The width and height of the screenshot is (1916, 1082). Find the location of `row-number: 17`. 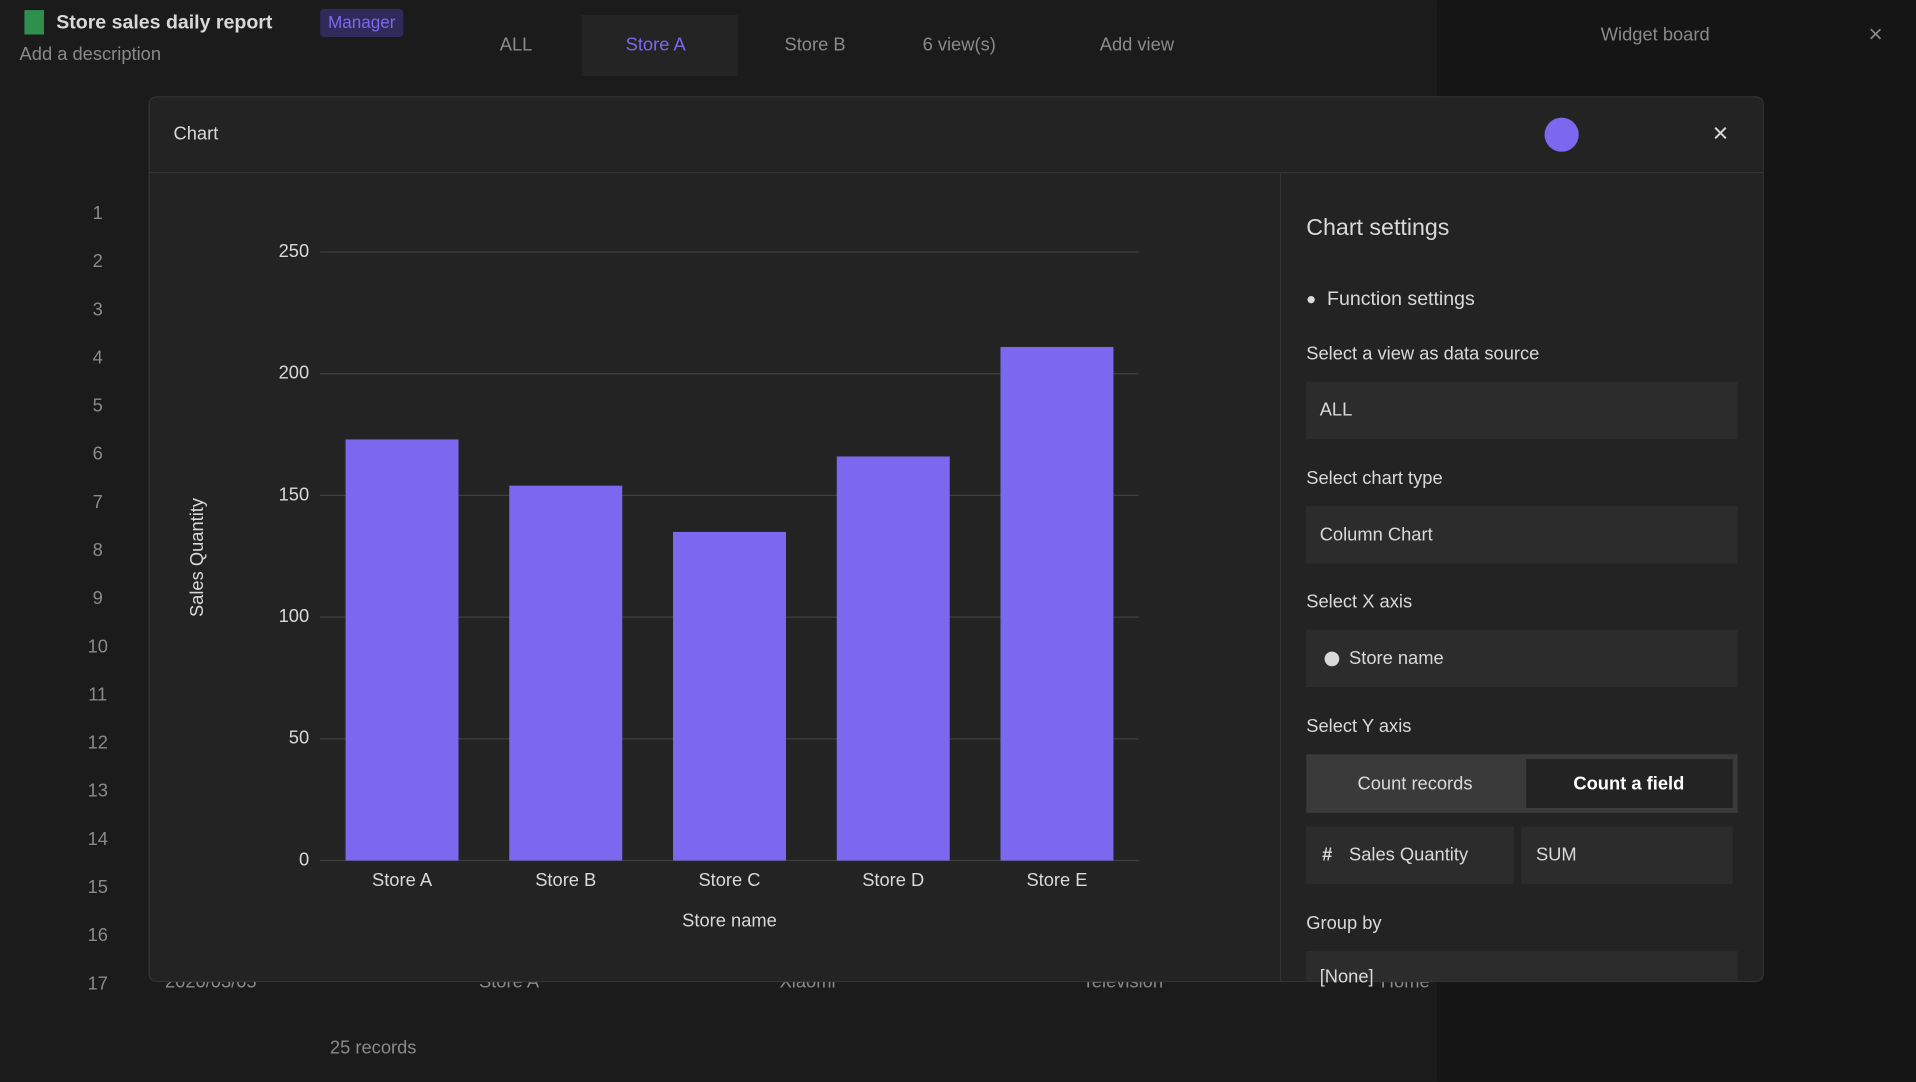

row-number: 17 is located at coordinates (98, 982).